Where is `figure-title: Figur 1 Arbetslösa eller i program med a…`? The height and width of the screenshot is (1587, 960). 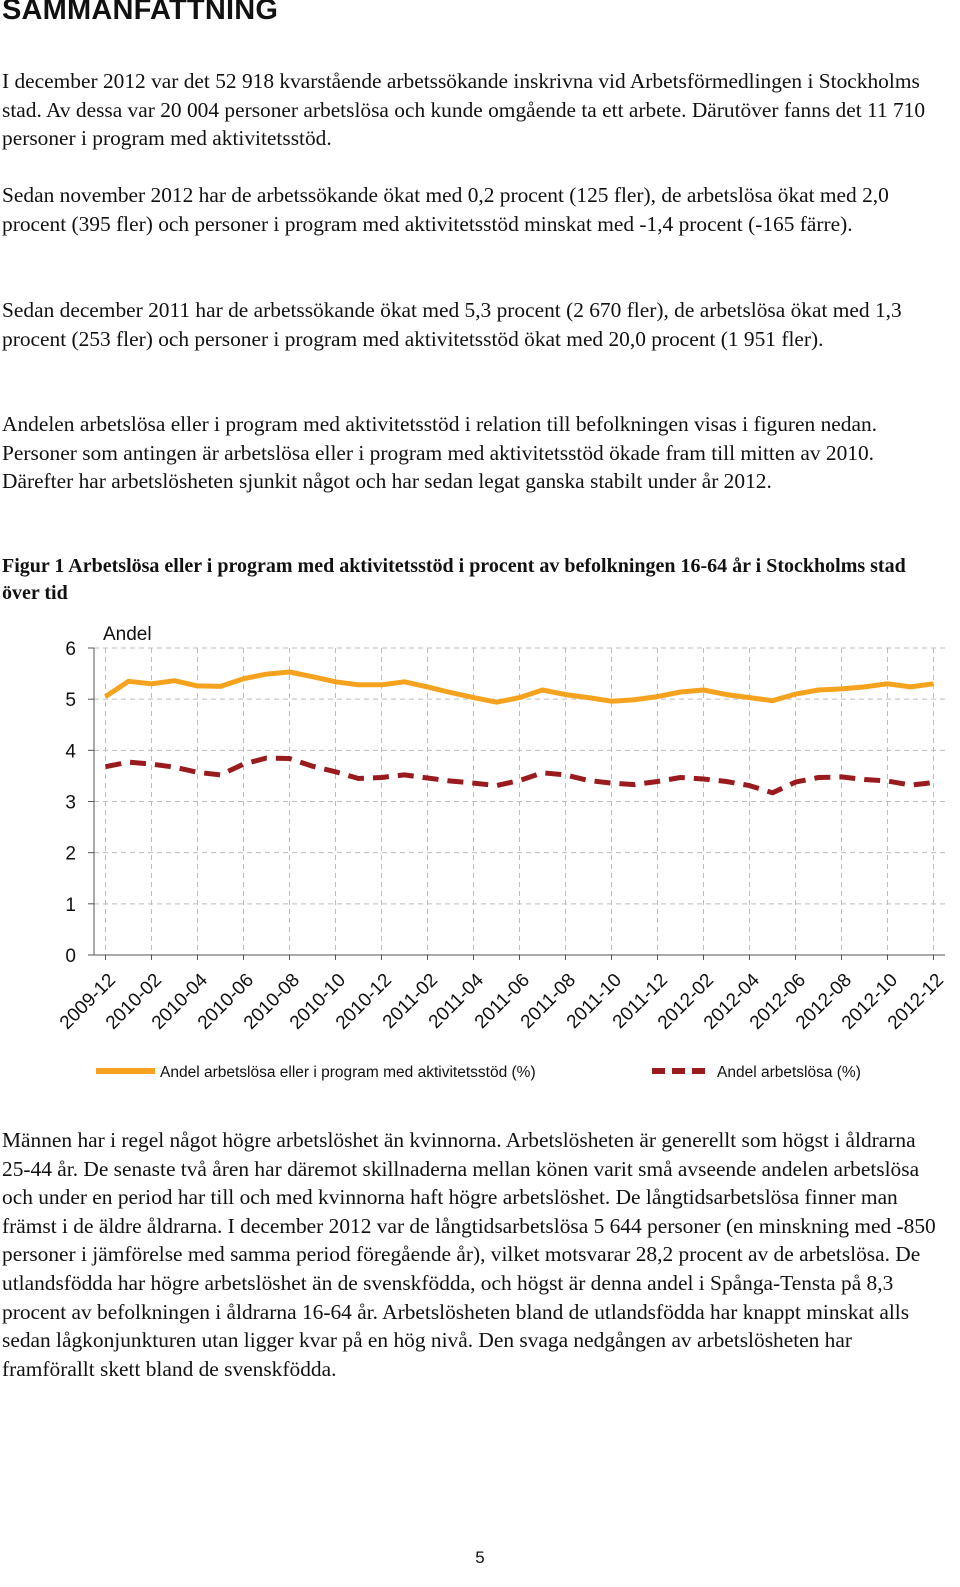 figure-title: Figur 1 Arbetslösa eller i program med a… is located at coordinates (454, 579).